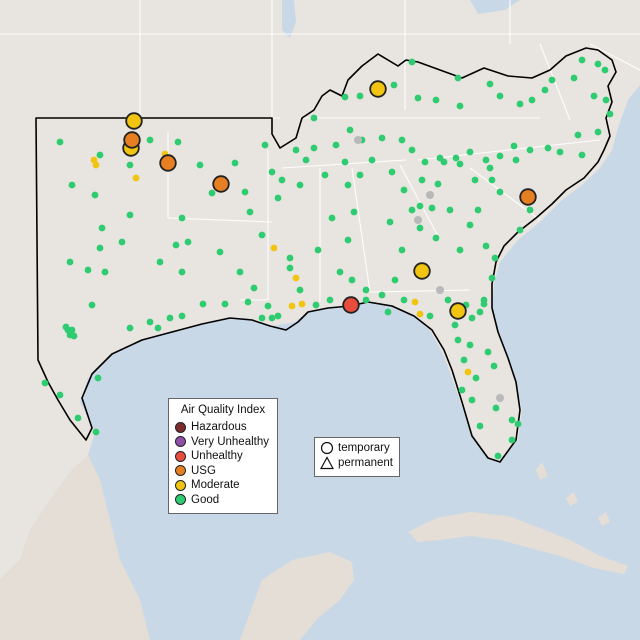 Image resolution: width=640 pixels, height=640 pixels. What do you see at coordinates (351, 305) in the screenshot?
I see `unhealthy-monitor-marker` at bounding box center [351, 305].